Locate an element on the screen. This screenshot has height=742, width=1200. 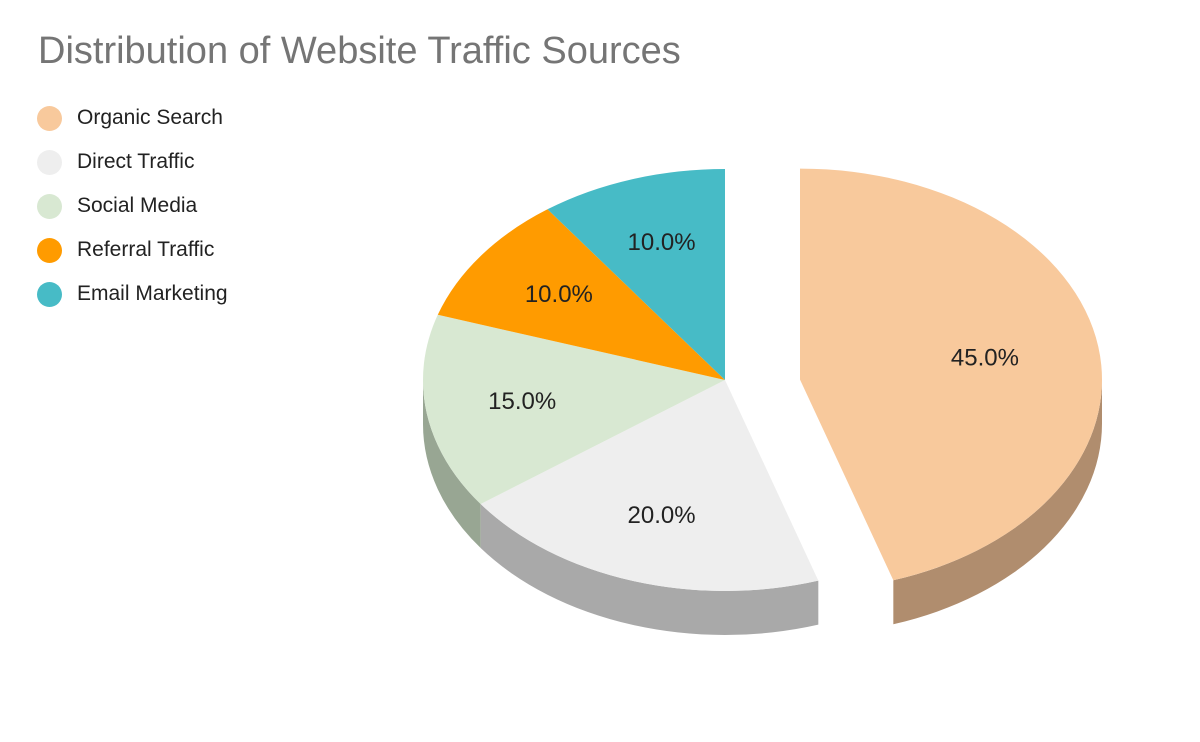
legend-label-direct-traffic: Direct Traffic is located at coordinates (136, 161).